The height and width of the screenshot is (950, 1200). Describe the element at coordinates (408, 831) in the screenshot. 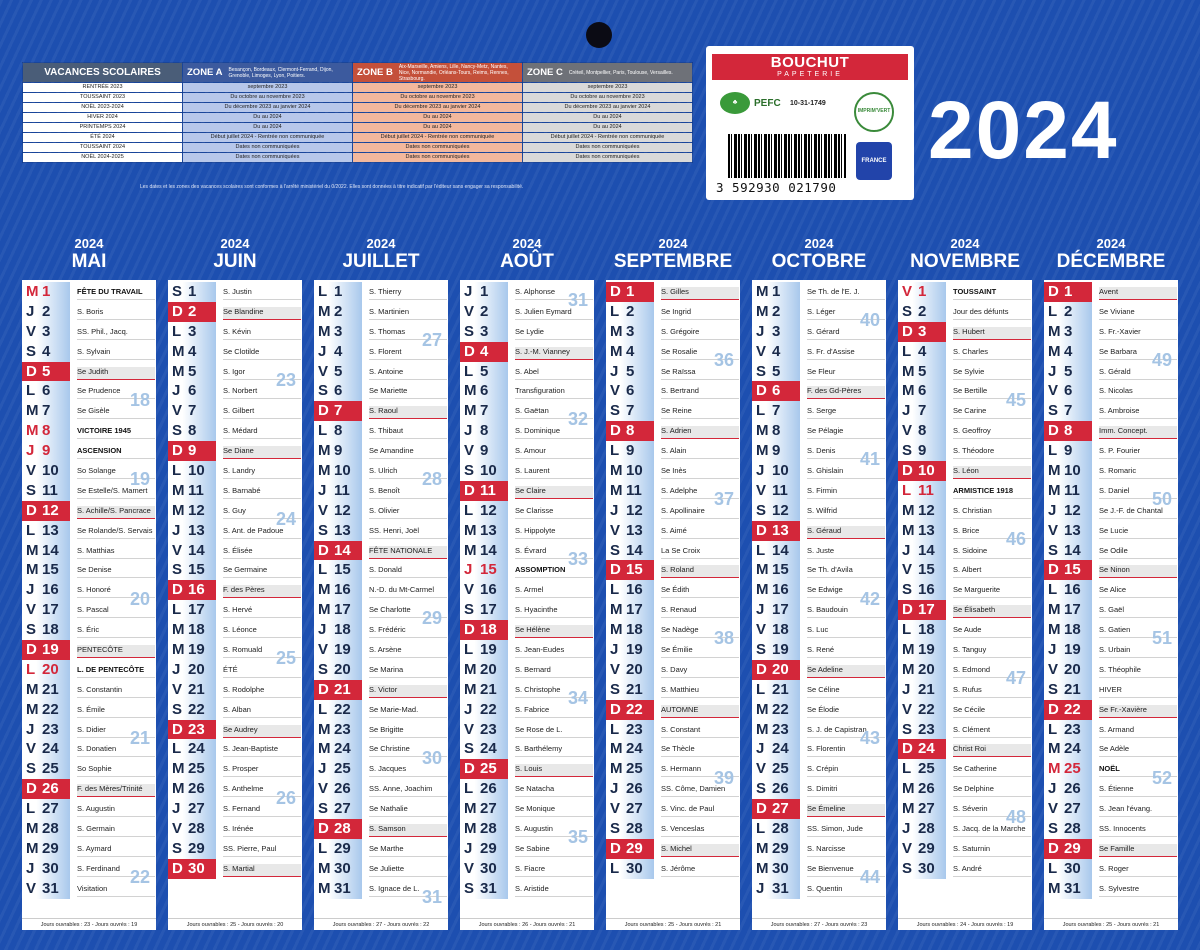

I see `saint-name: S. Samson` at that location.